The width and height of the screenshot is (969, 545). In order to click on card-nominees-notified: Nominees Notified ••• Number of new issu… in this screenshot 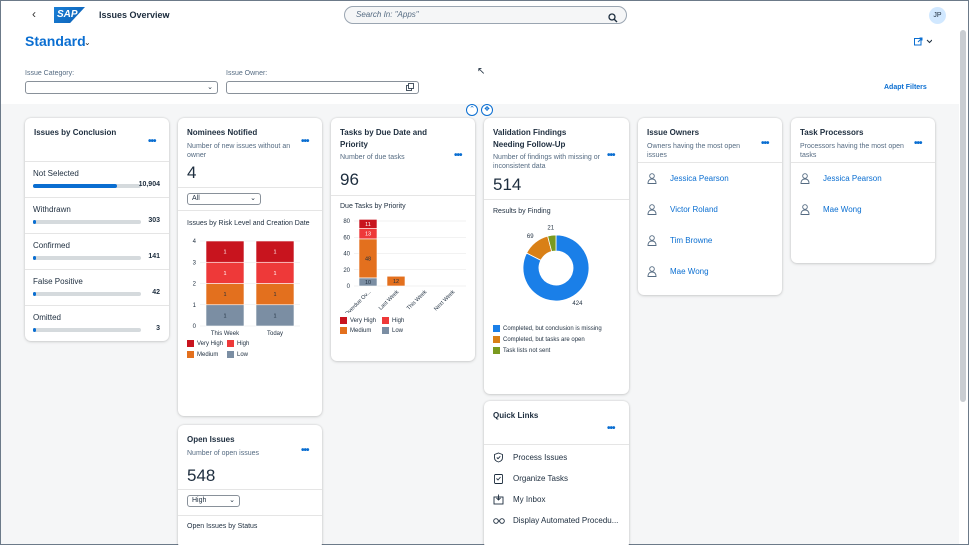, I will do `click(250, 267)`.